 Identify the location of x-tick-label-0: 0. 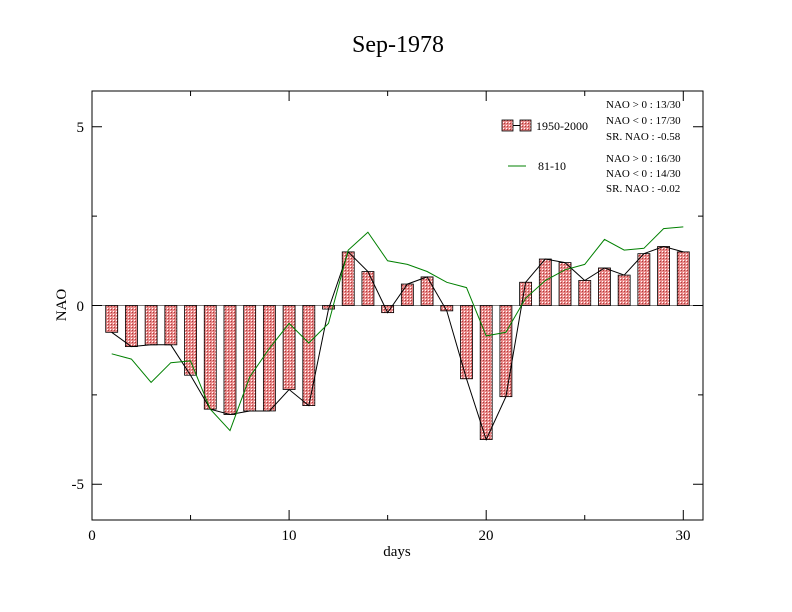
(92, 536).